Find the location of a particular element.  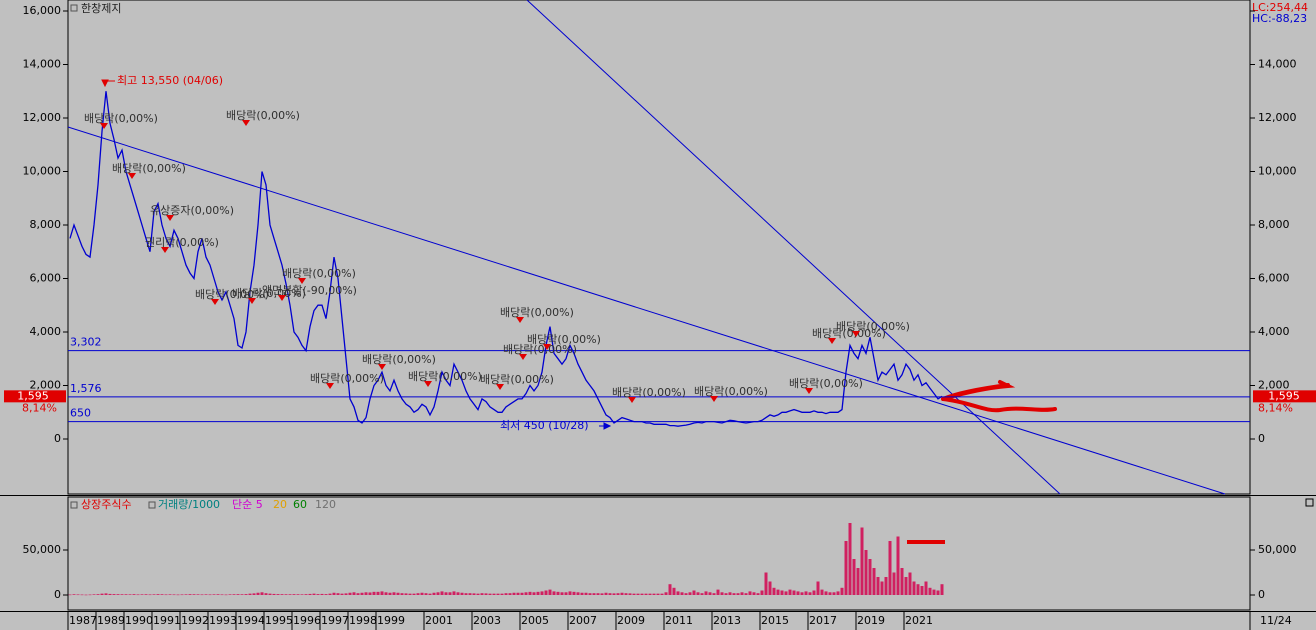

x-tick-label: 1998 is located at coordinates (363, 620).